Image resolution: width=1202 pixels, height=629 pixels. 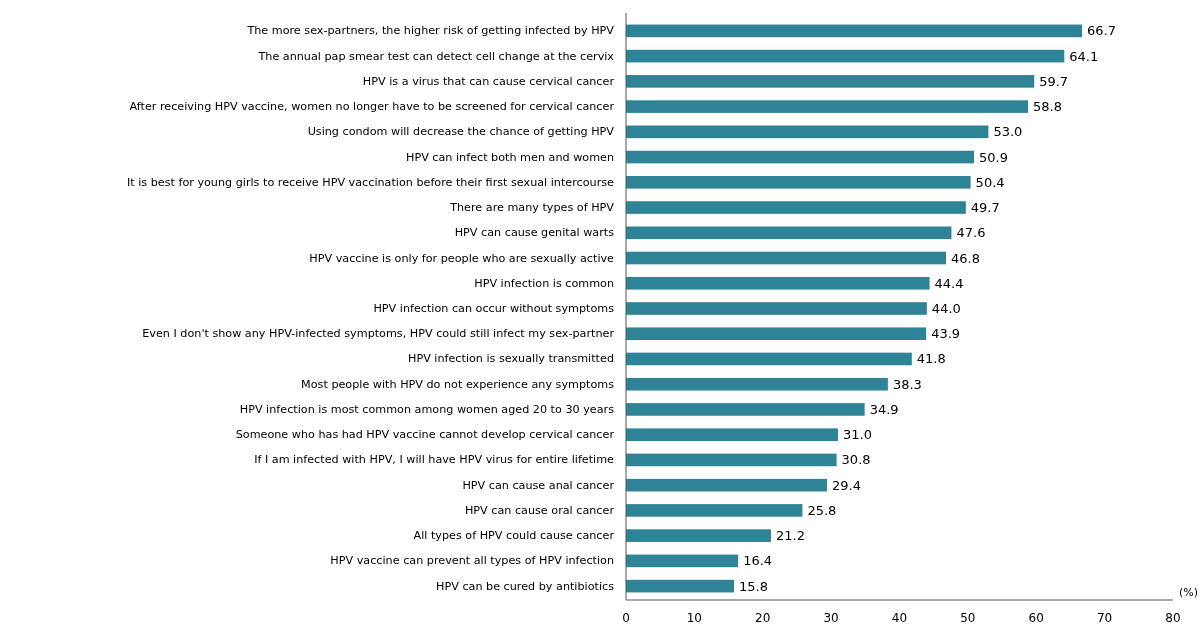 I want to click on data-label: 59.7, so click(x=1054, y=81).